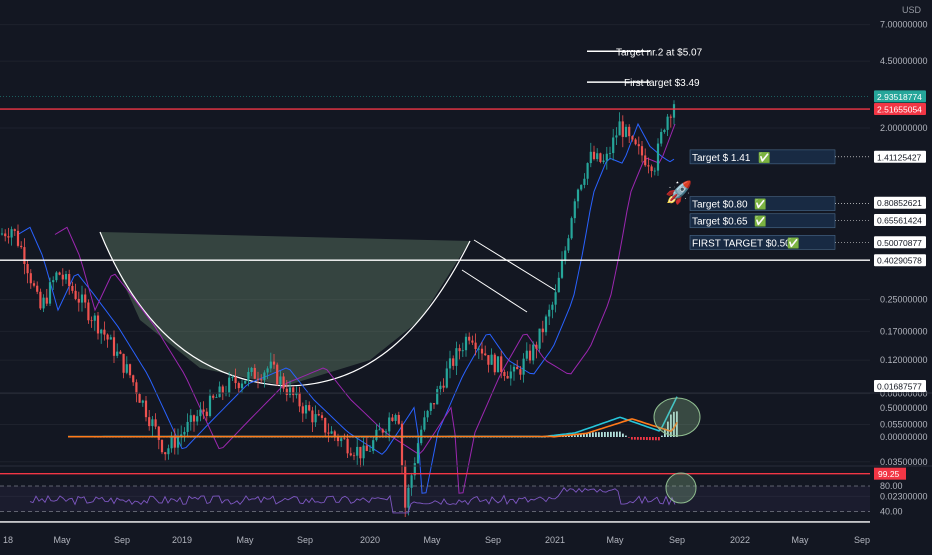 The width and height of the screenshot is (932, 555). What do you see at coordinates (659, 52) in the screenshot?
I see `target-label-0: Target nr.2 at $5.07` at bounding box center [659, 52].